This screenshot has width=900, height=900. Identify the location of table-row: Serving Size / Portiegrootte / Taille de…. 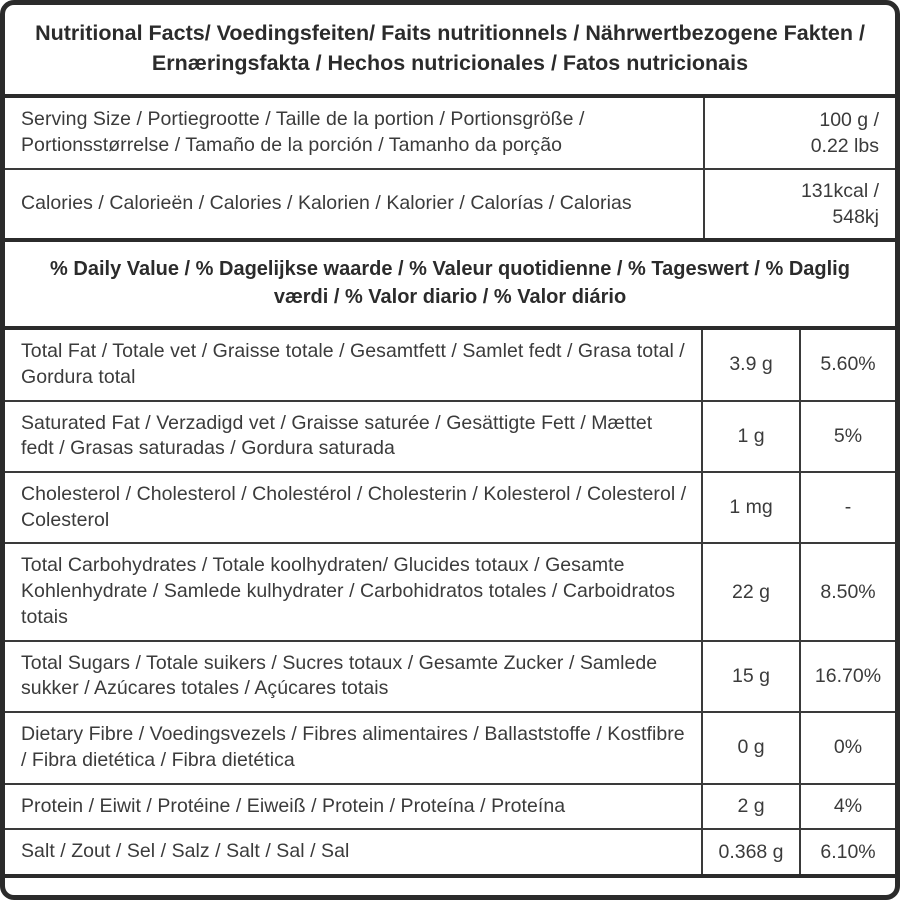
(450, 134).